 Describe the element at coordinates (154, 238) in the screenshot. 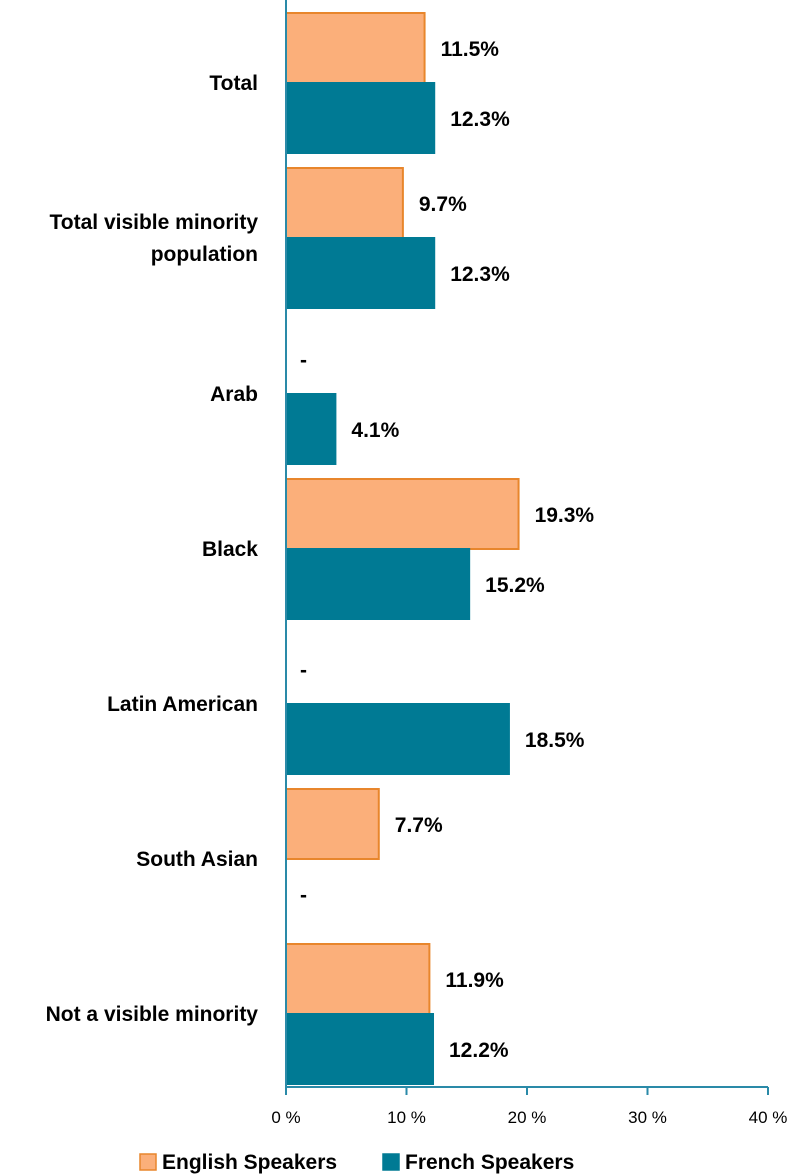

I see `category-label-total-visible-minority-population: Total visible minority population` at that location.